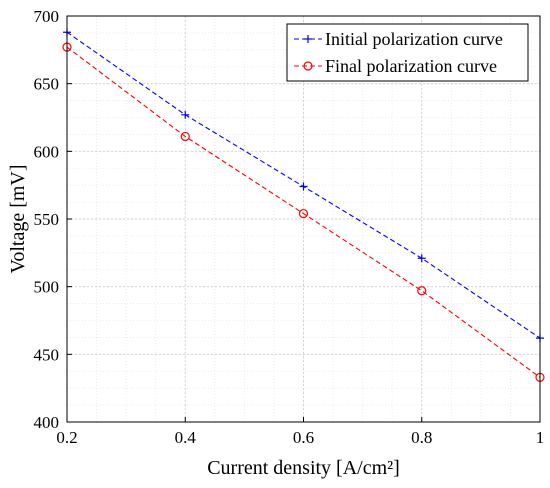 The width and height of the screenshot is (550, 488). I want to click on y-tick-label: 700, so click(47, 16).